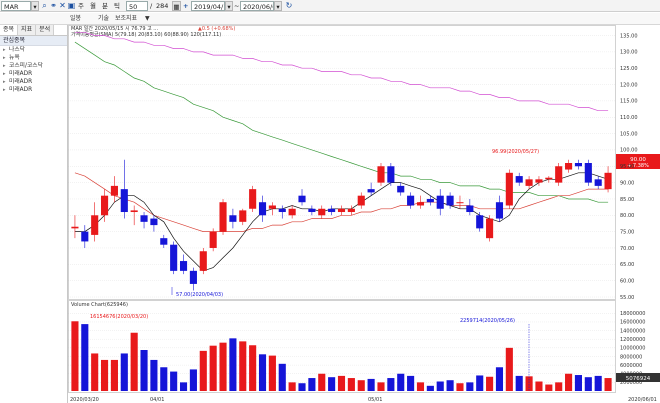 This screenshot has height=403, width=660. I want to click on sma20-line, so click(341, 202).